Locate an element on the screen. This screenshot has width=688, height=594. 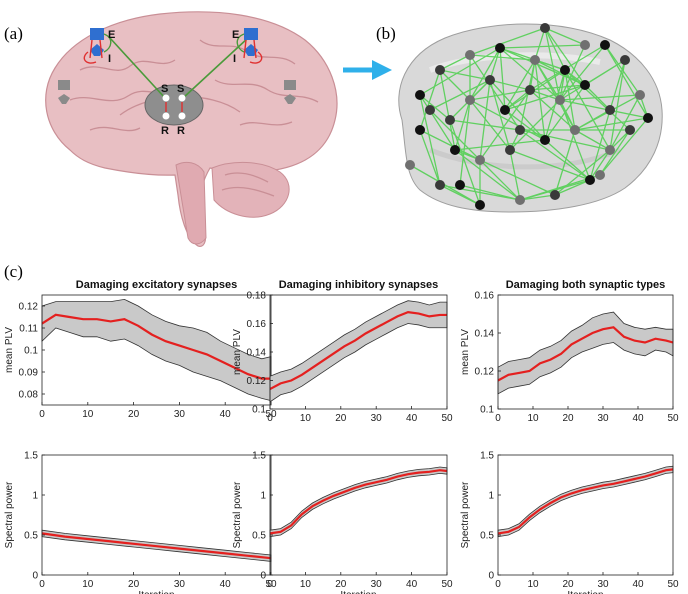
right-e-label: E is located at coordinates (235, 35).